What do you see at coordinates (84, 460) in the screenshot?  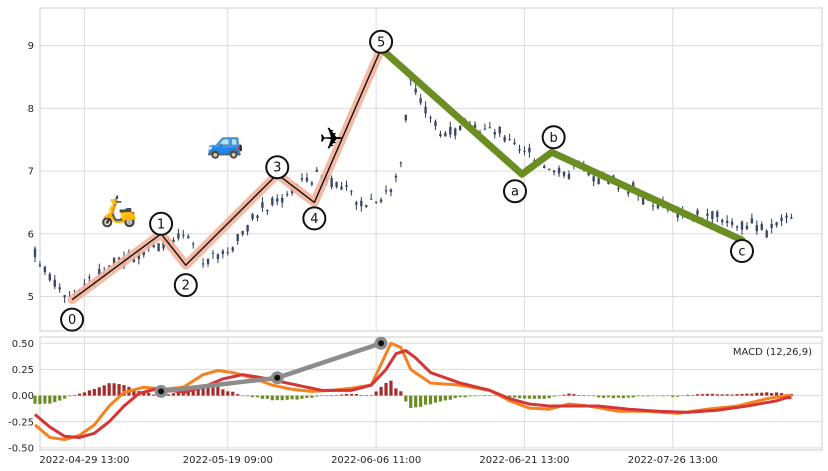 I see `x-tick-label: 2022-04-29 13:00` at bounding box center [84, 460].